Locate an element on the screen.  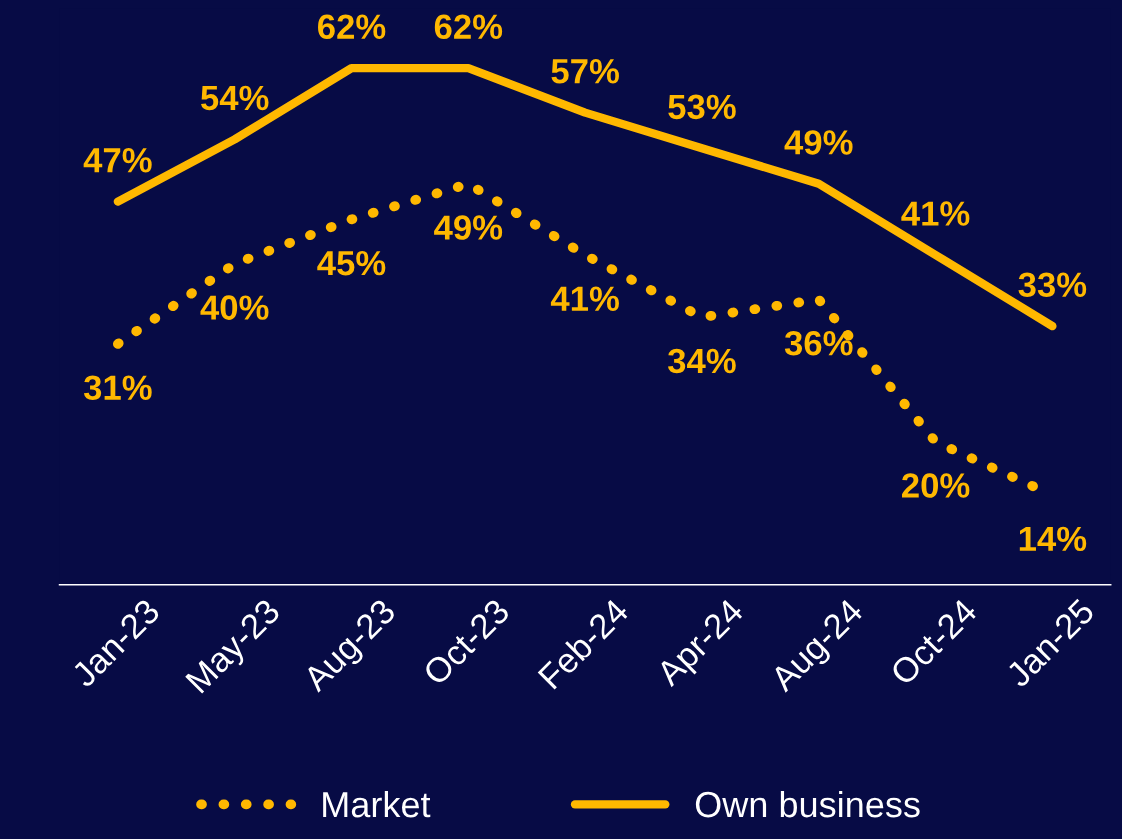
data-label: 45% is located at coordinates (351, 263).